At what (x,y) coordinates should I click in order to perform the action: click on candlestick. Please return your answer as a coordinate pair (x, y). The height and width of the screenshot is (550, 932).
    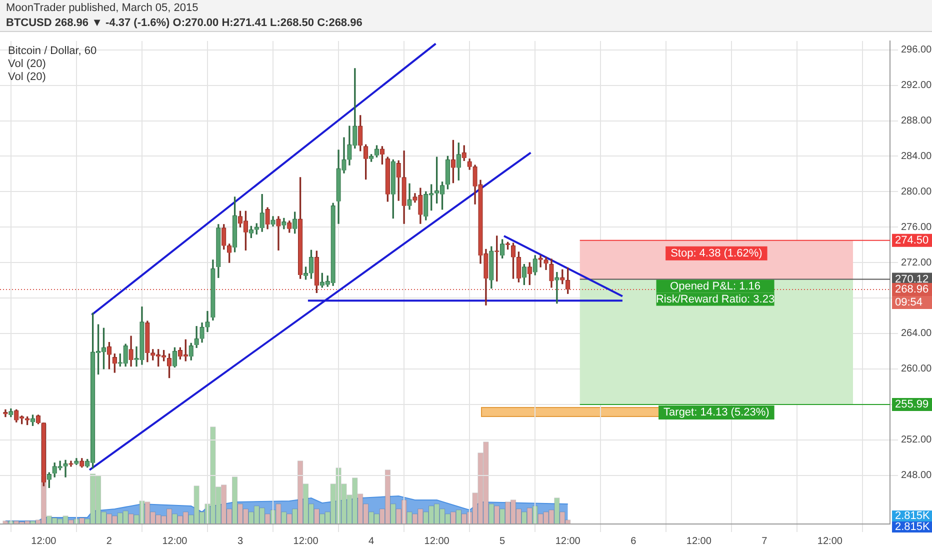
    Looking at the image, I should click on (278, 233).